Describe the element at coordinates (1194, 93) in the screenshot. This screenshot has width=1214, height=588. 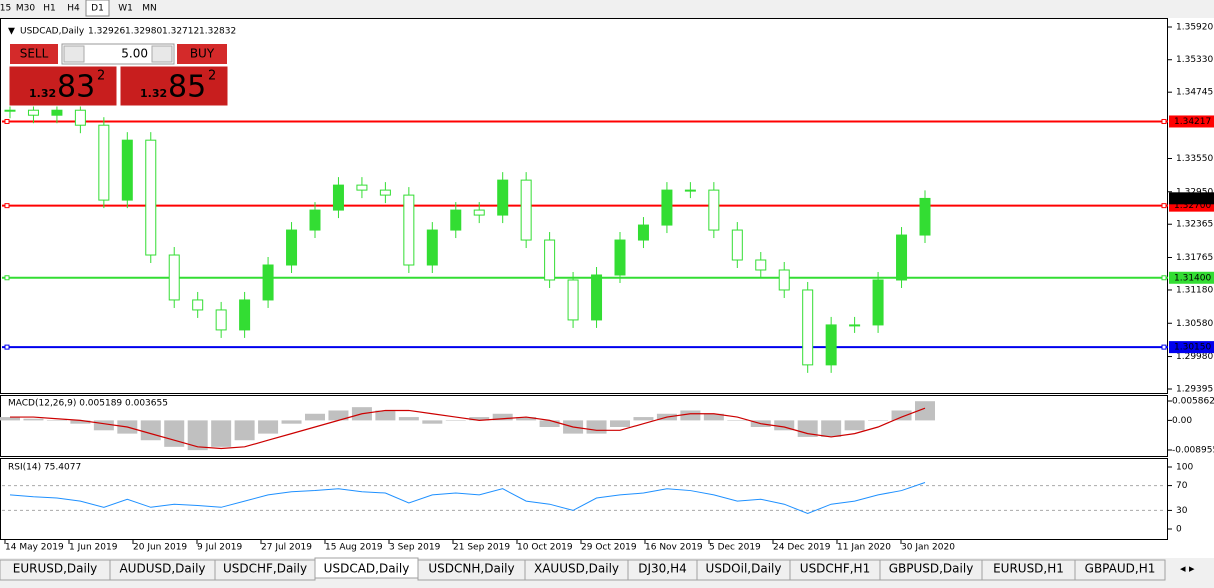
I see `price-label: 1.34745` at that location.